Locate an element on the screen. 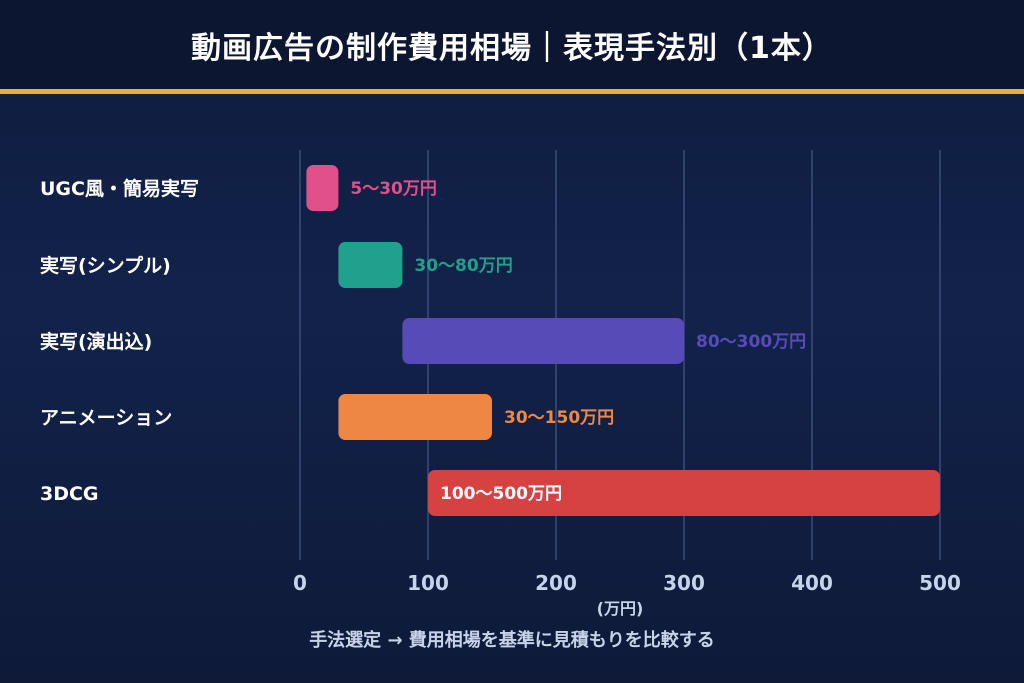 This screenshot has height=683, width=1024. footer-note: 手法選定 → 費用相場を基準に見積もりを比較する is located at coordinates (512, 640).